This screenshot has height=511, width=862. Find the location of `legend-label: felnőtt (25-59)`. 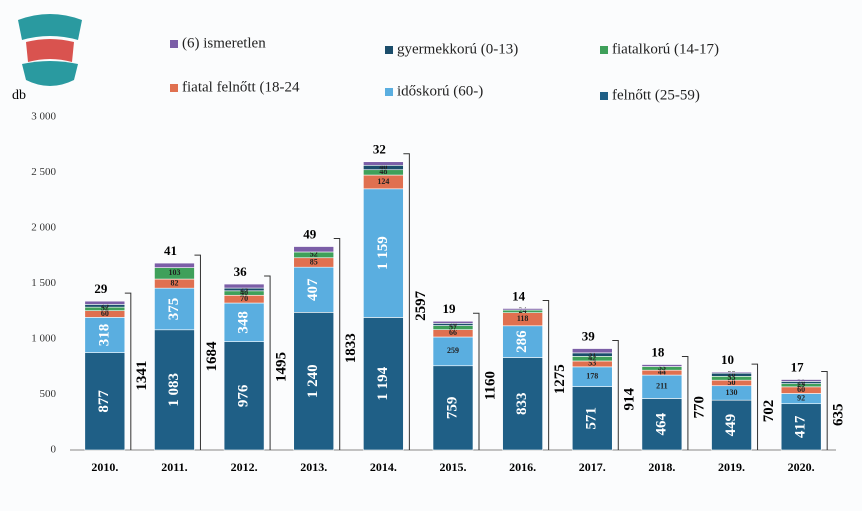

legend-label: felnőtt (25-59) is located at coordinates (656, 95).